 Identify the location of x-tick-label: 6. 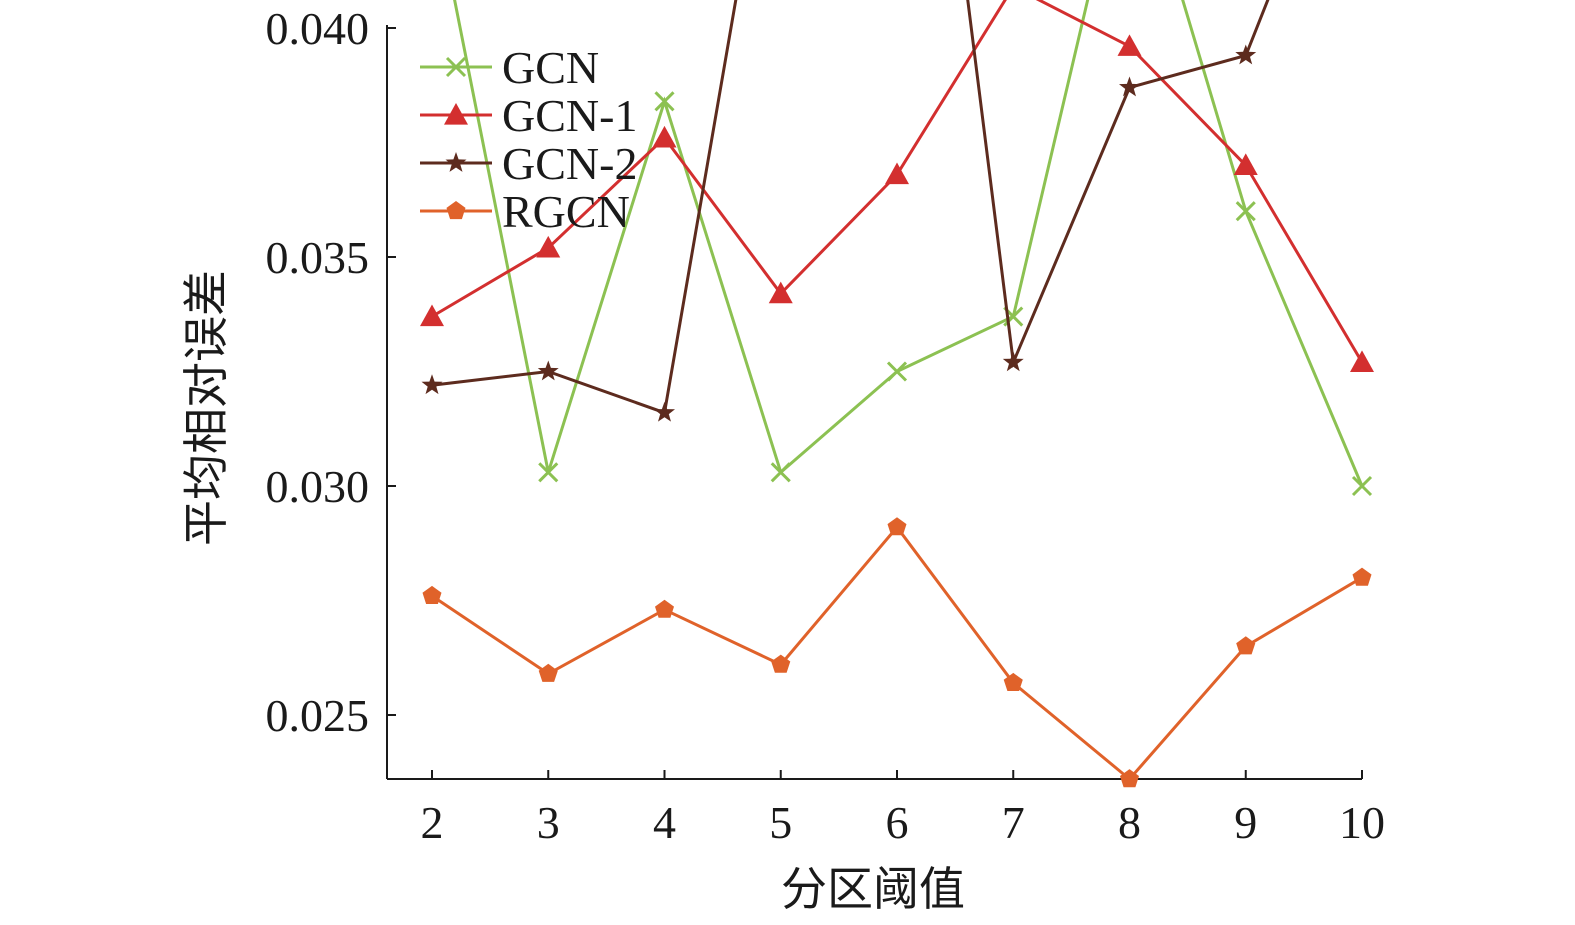
(897, 822).